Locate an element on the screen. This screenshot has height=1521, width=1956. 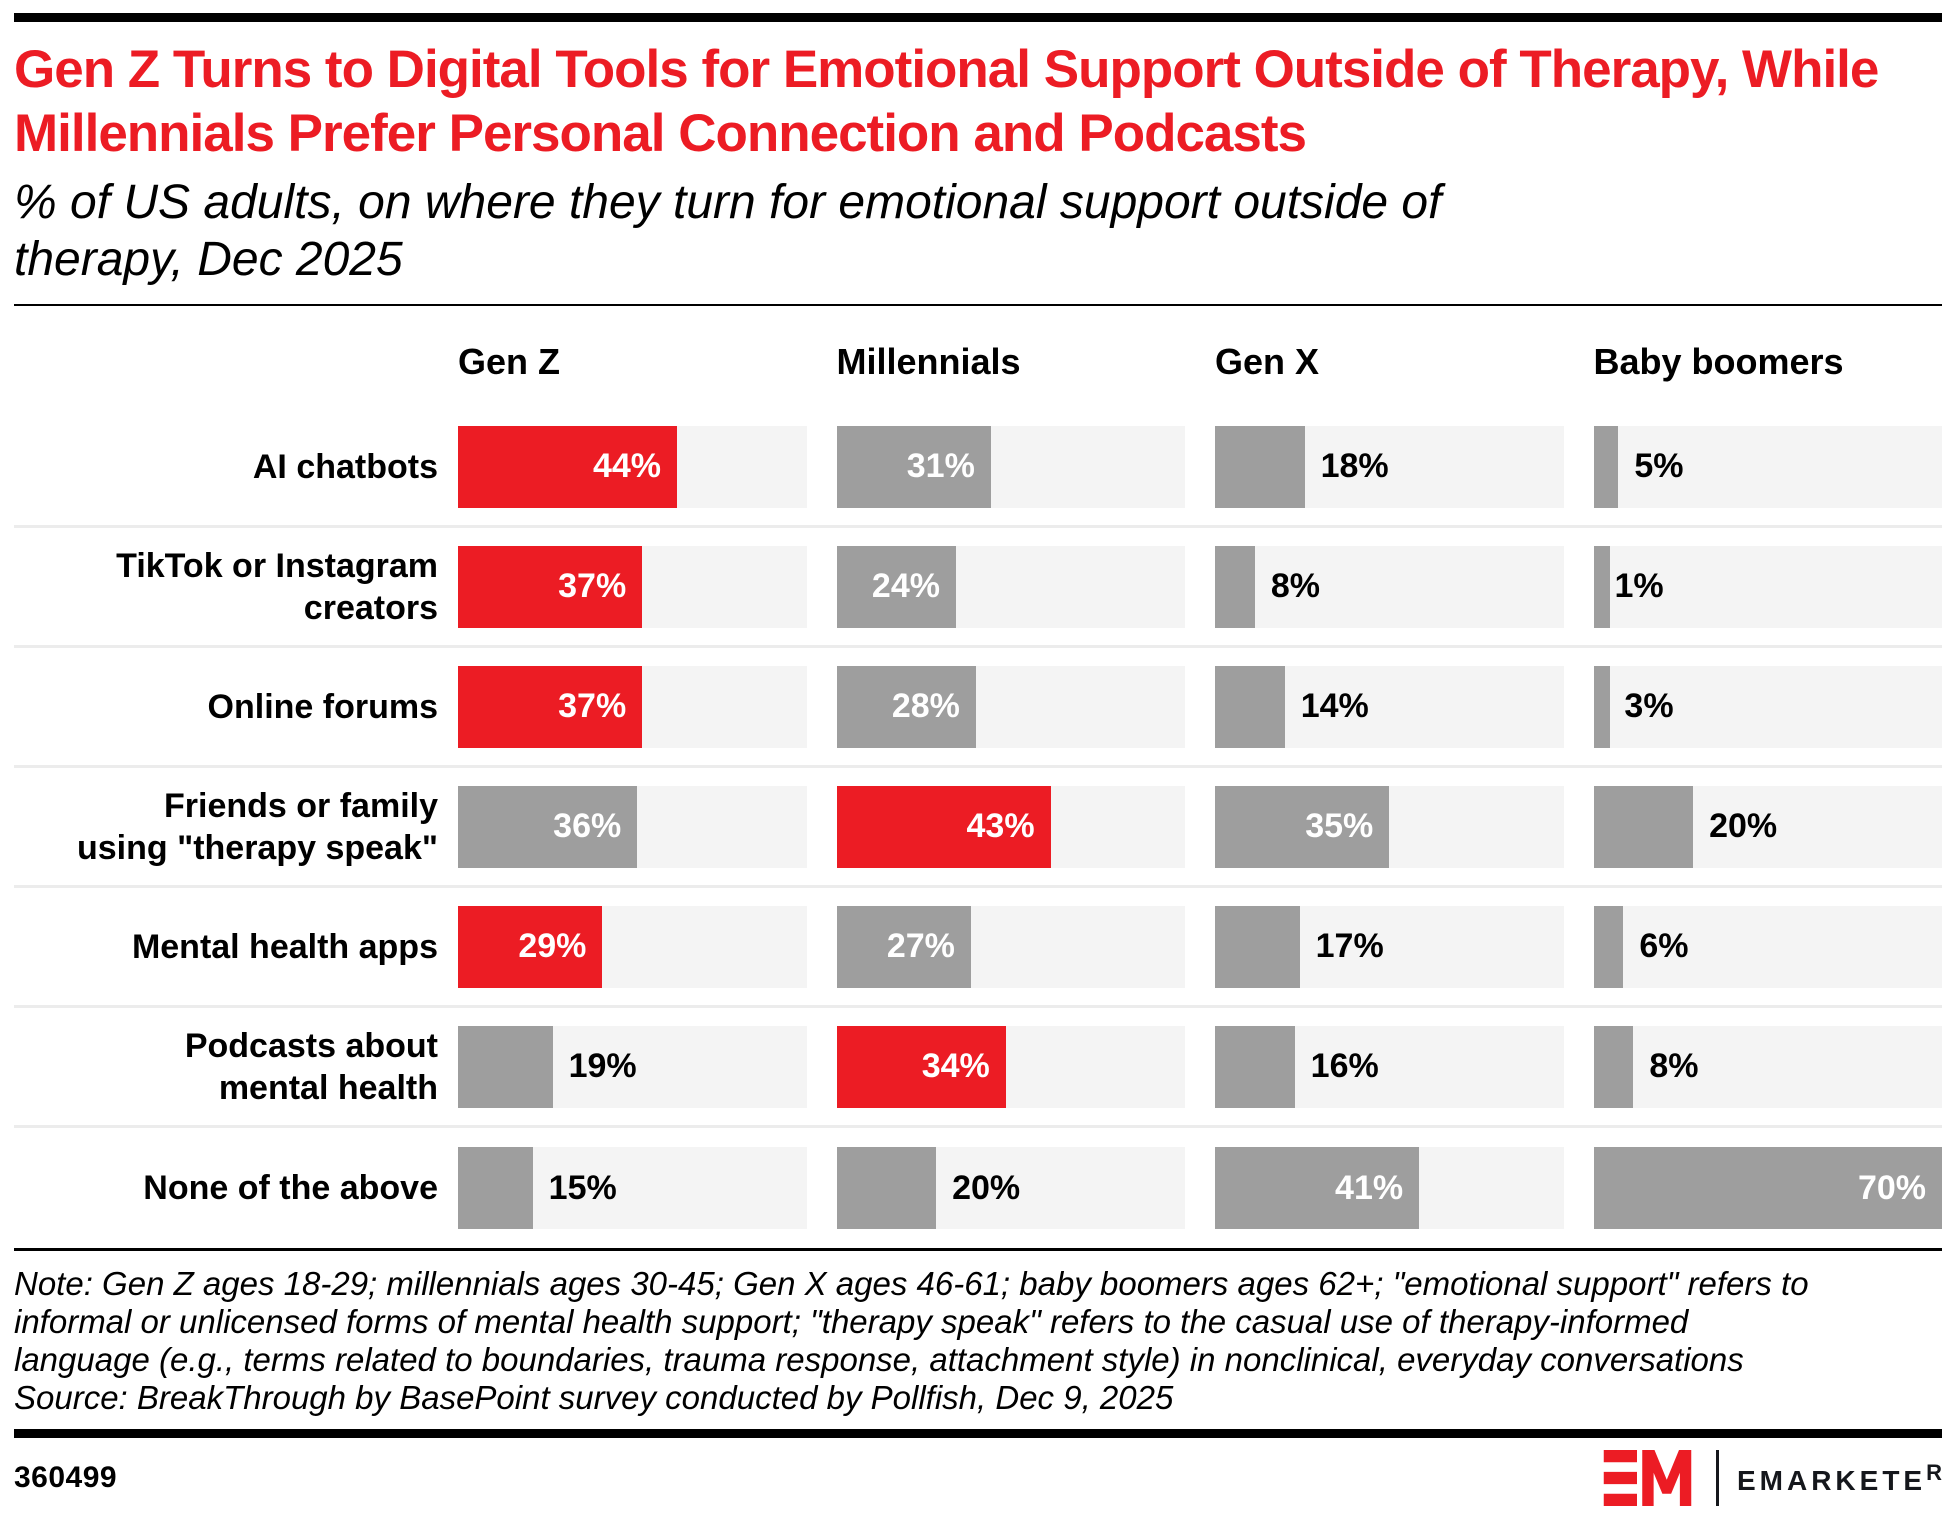
bar-track-baby-boomers: 1% is located at coordinates (1767, 586).